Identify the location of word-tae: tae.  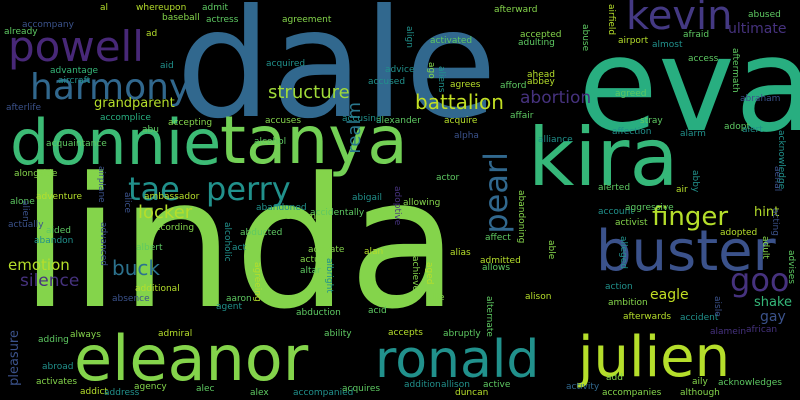
(154, 189).